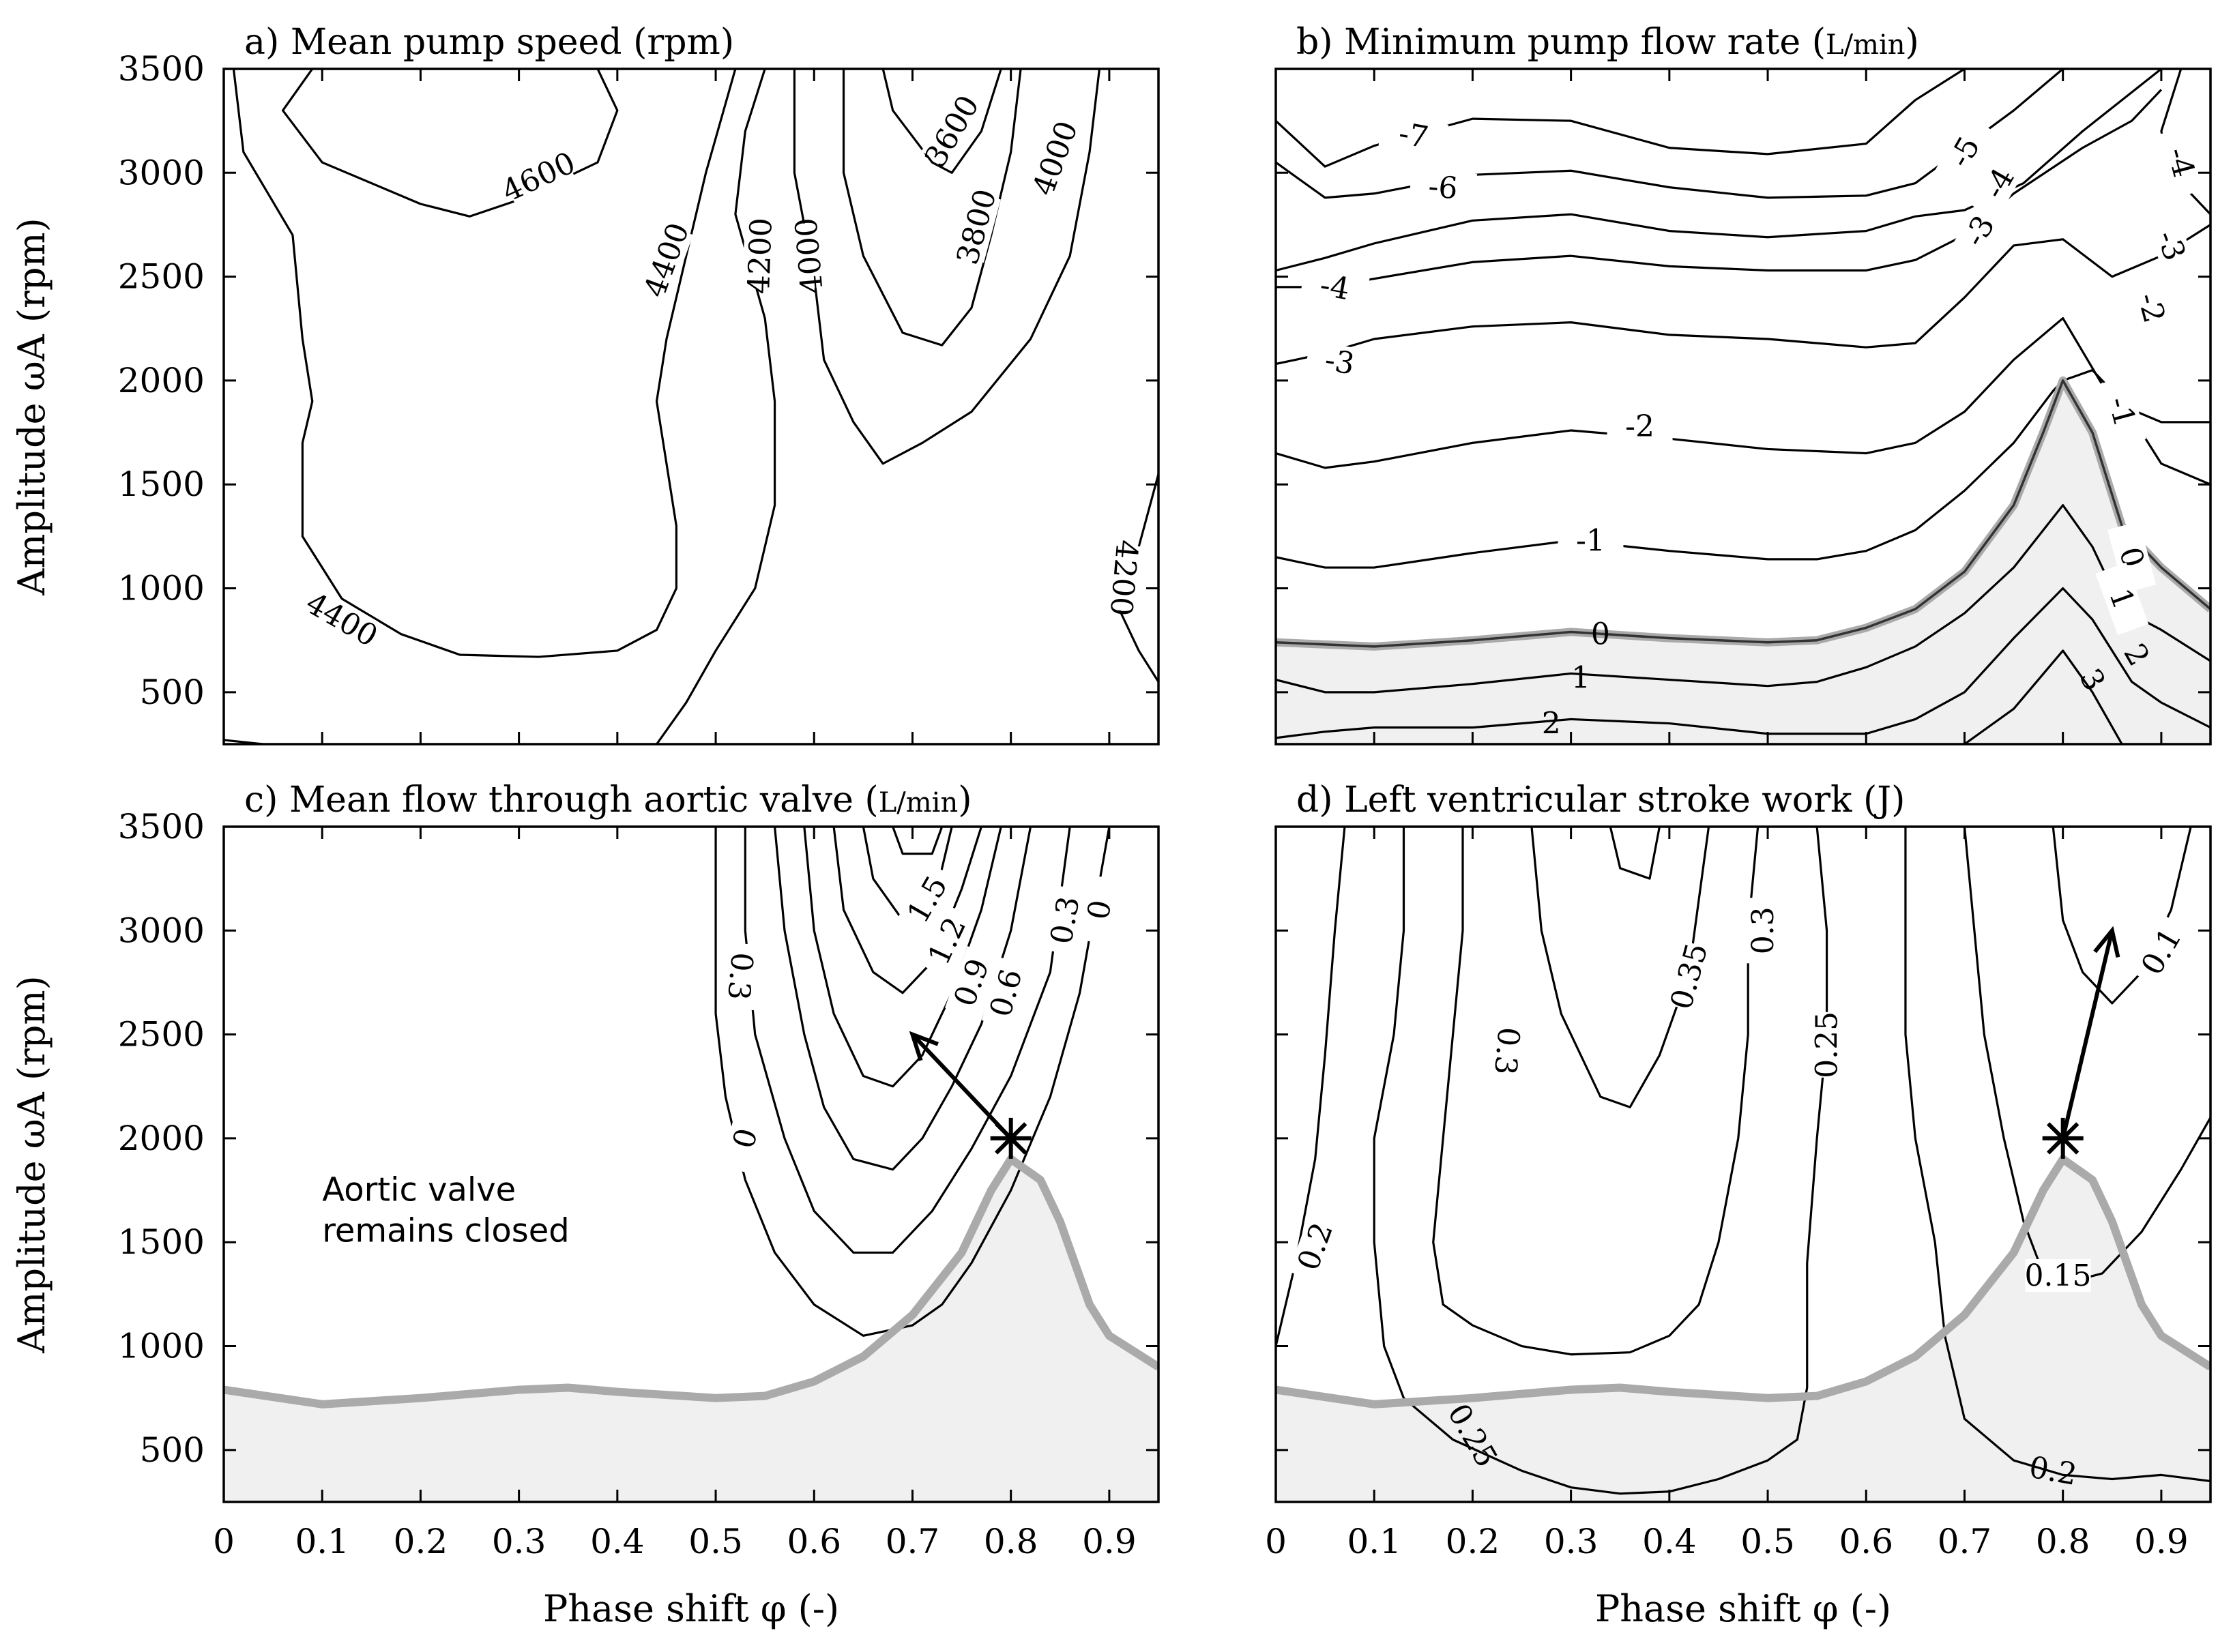 This screenshot has height=1652, width=2233. I want to click on contour-label: 3800, so click(977, 227).